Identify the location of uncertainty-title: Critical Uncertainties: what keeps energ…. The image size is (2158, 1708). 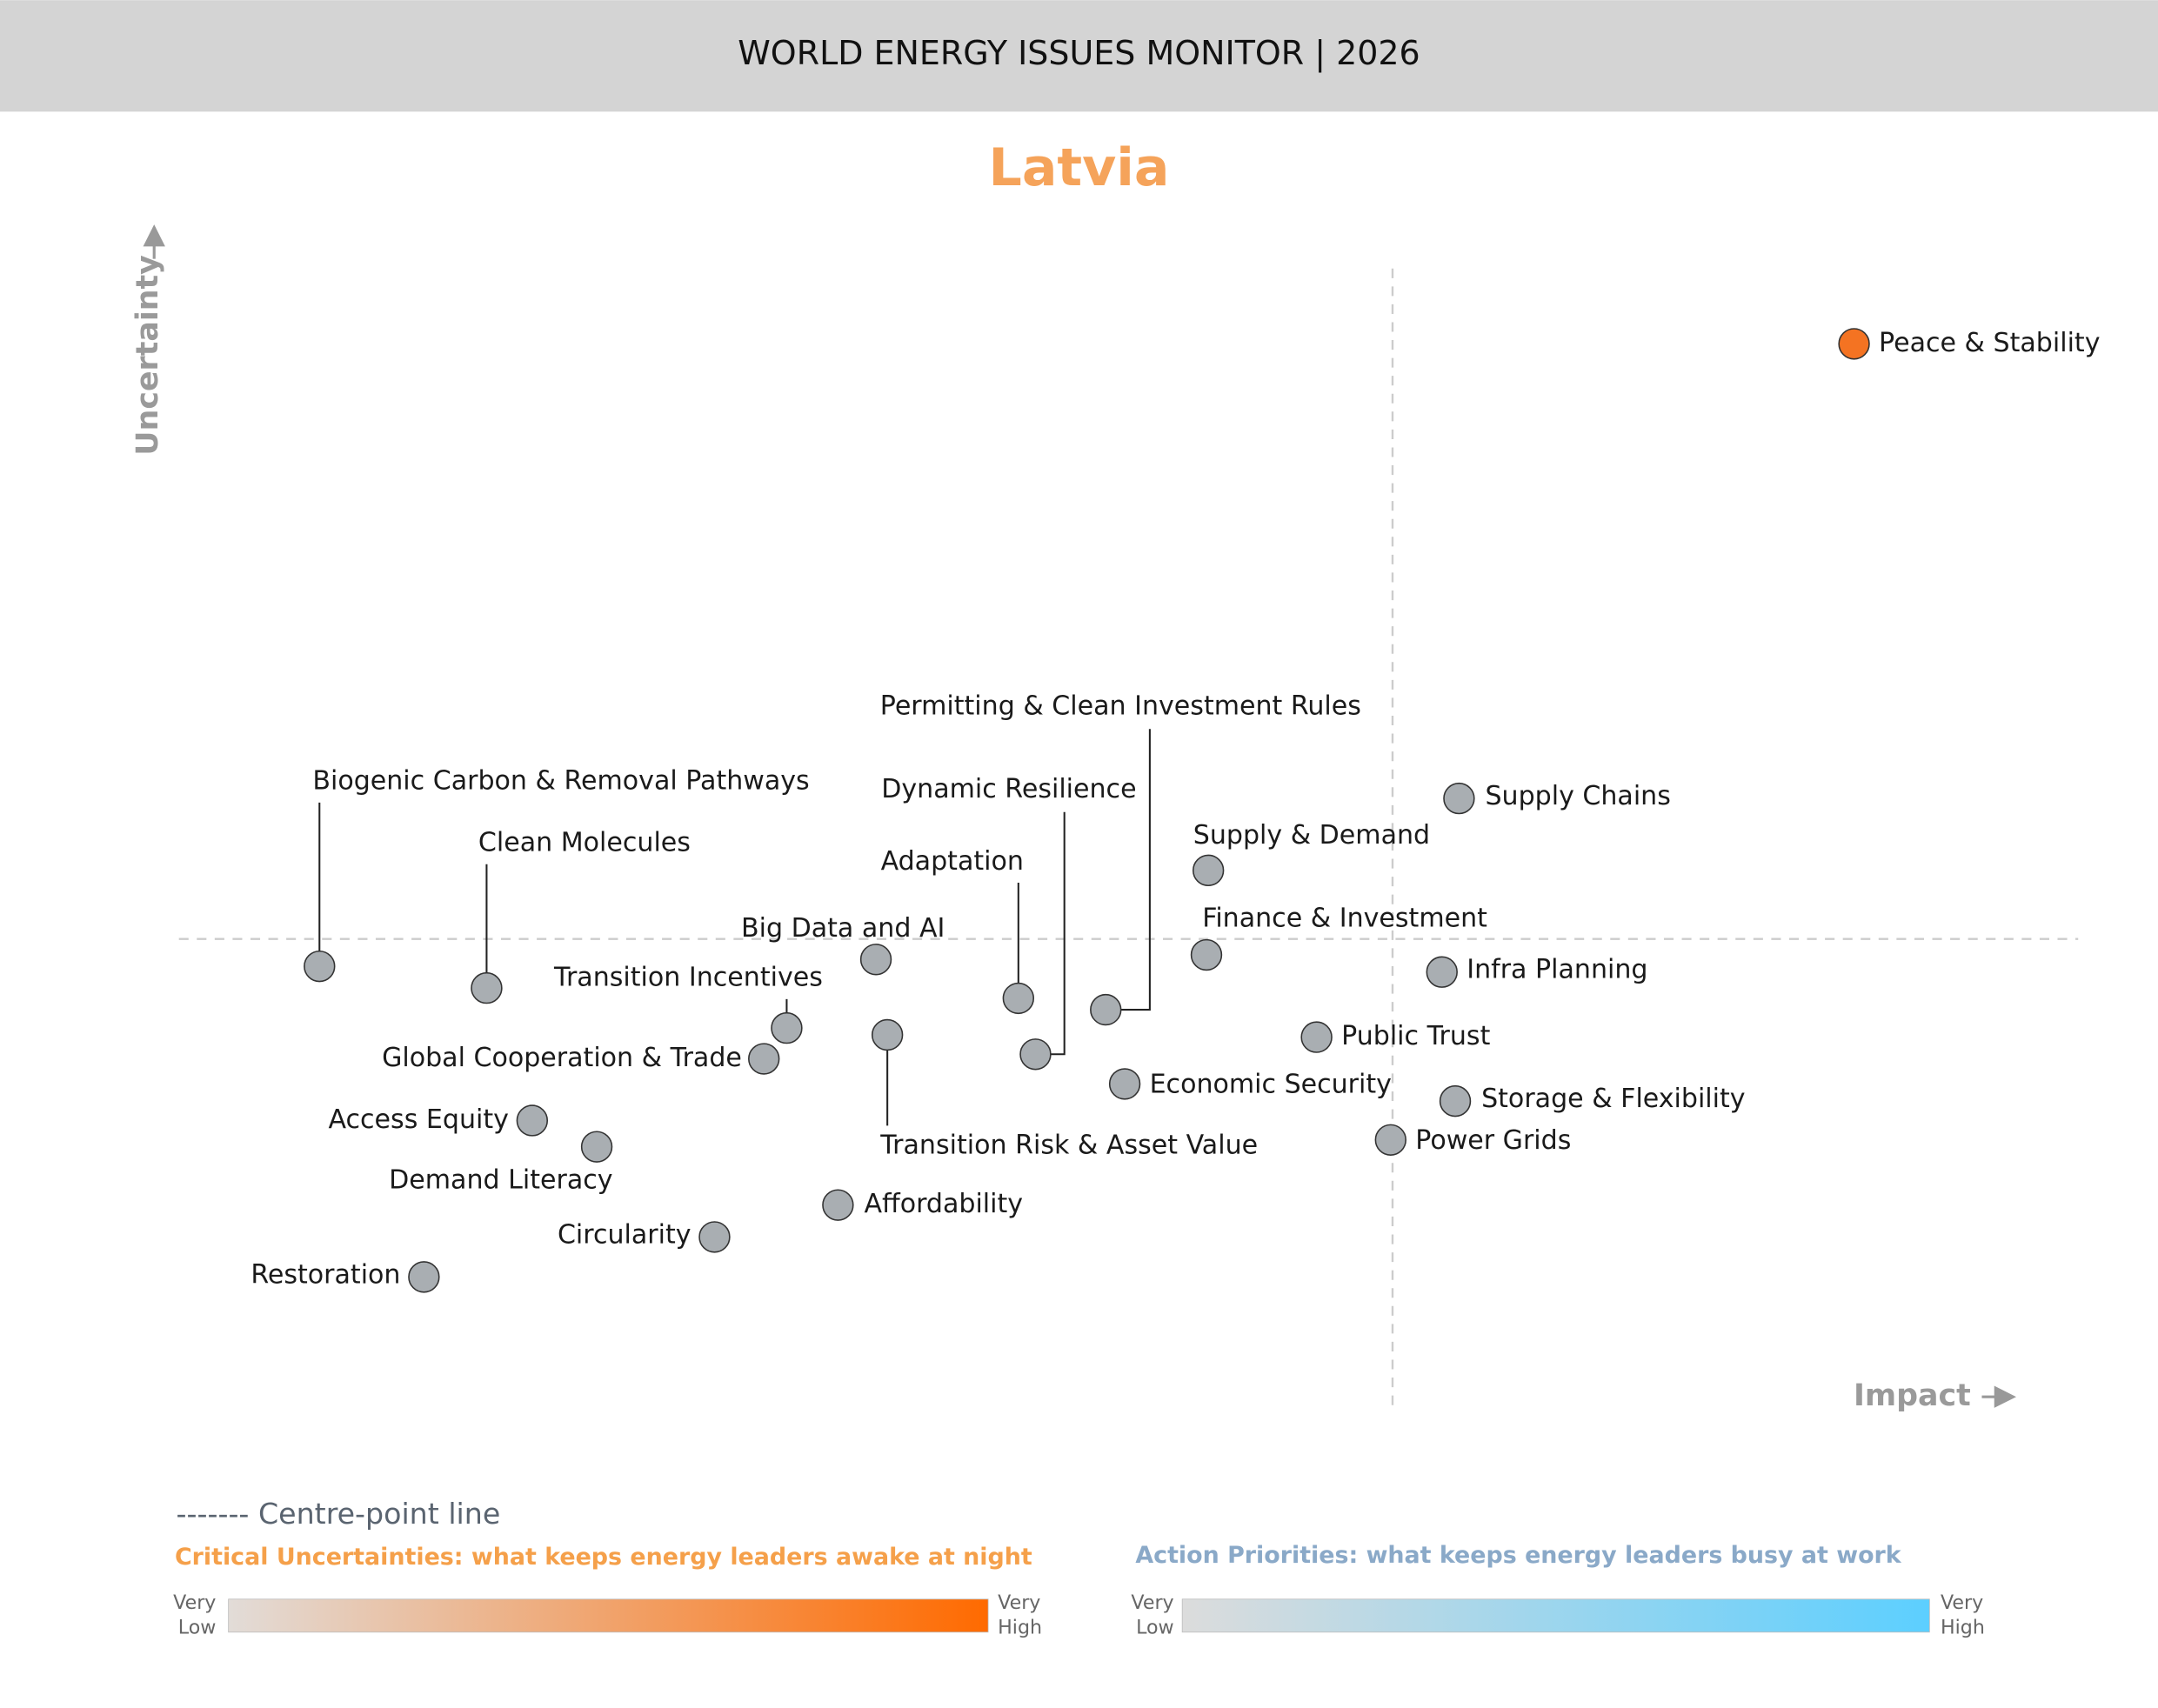
(603, 1557).